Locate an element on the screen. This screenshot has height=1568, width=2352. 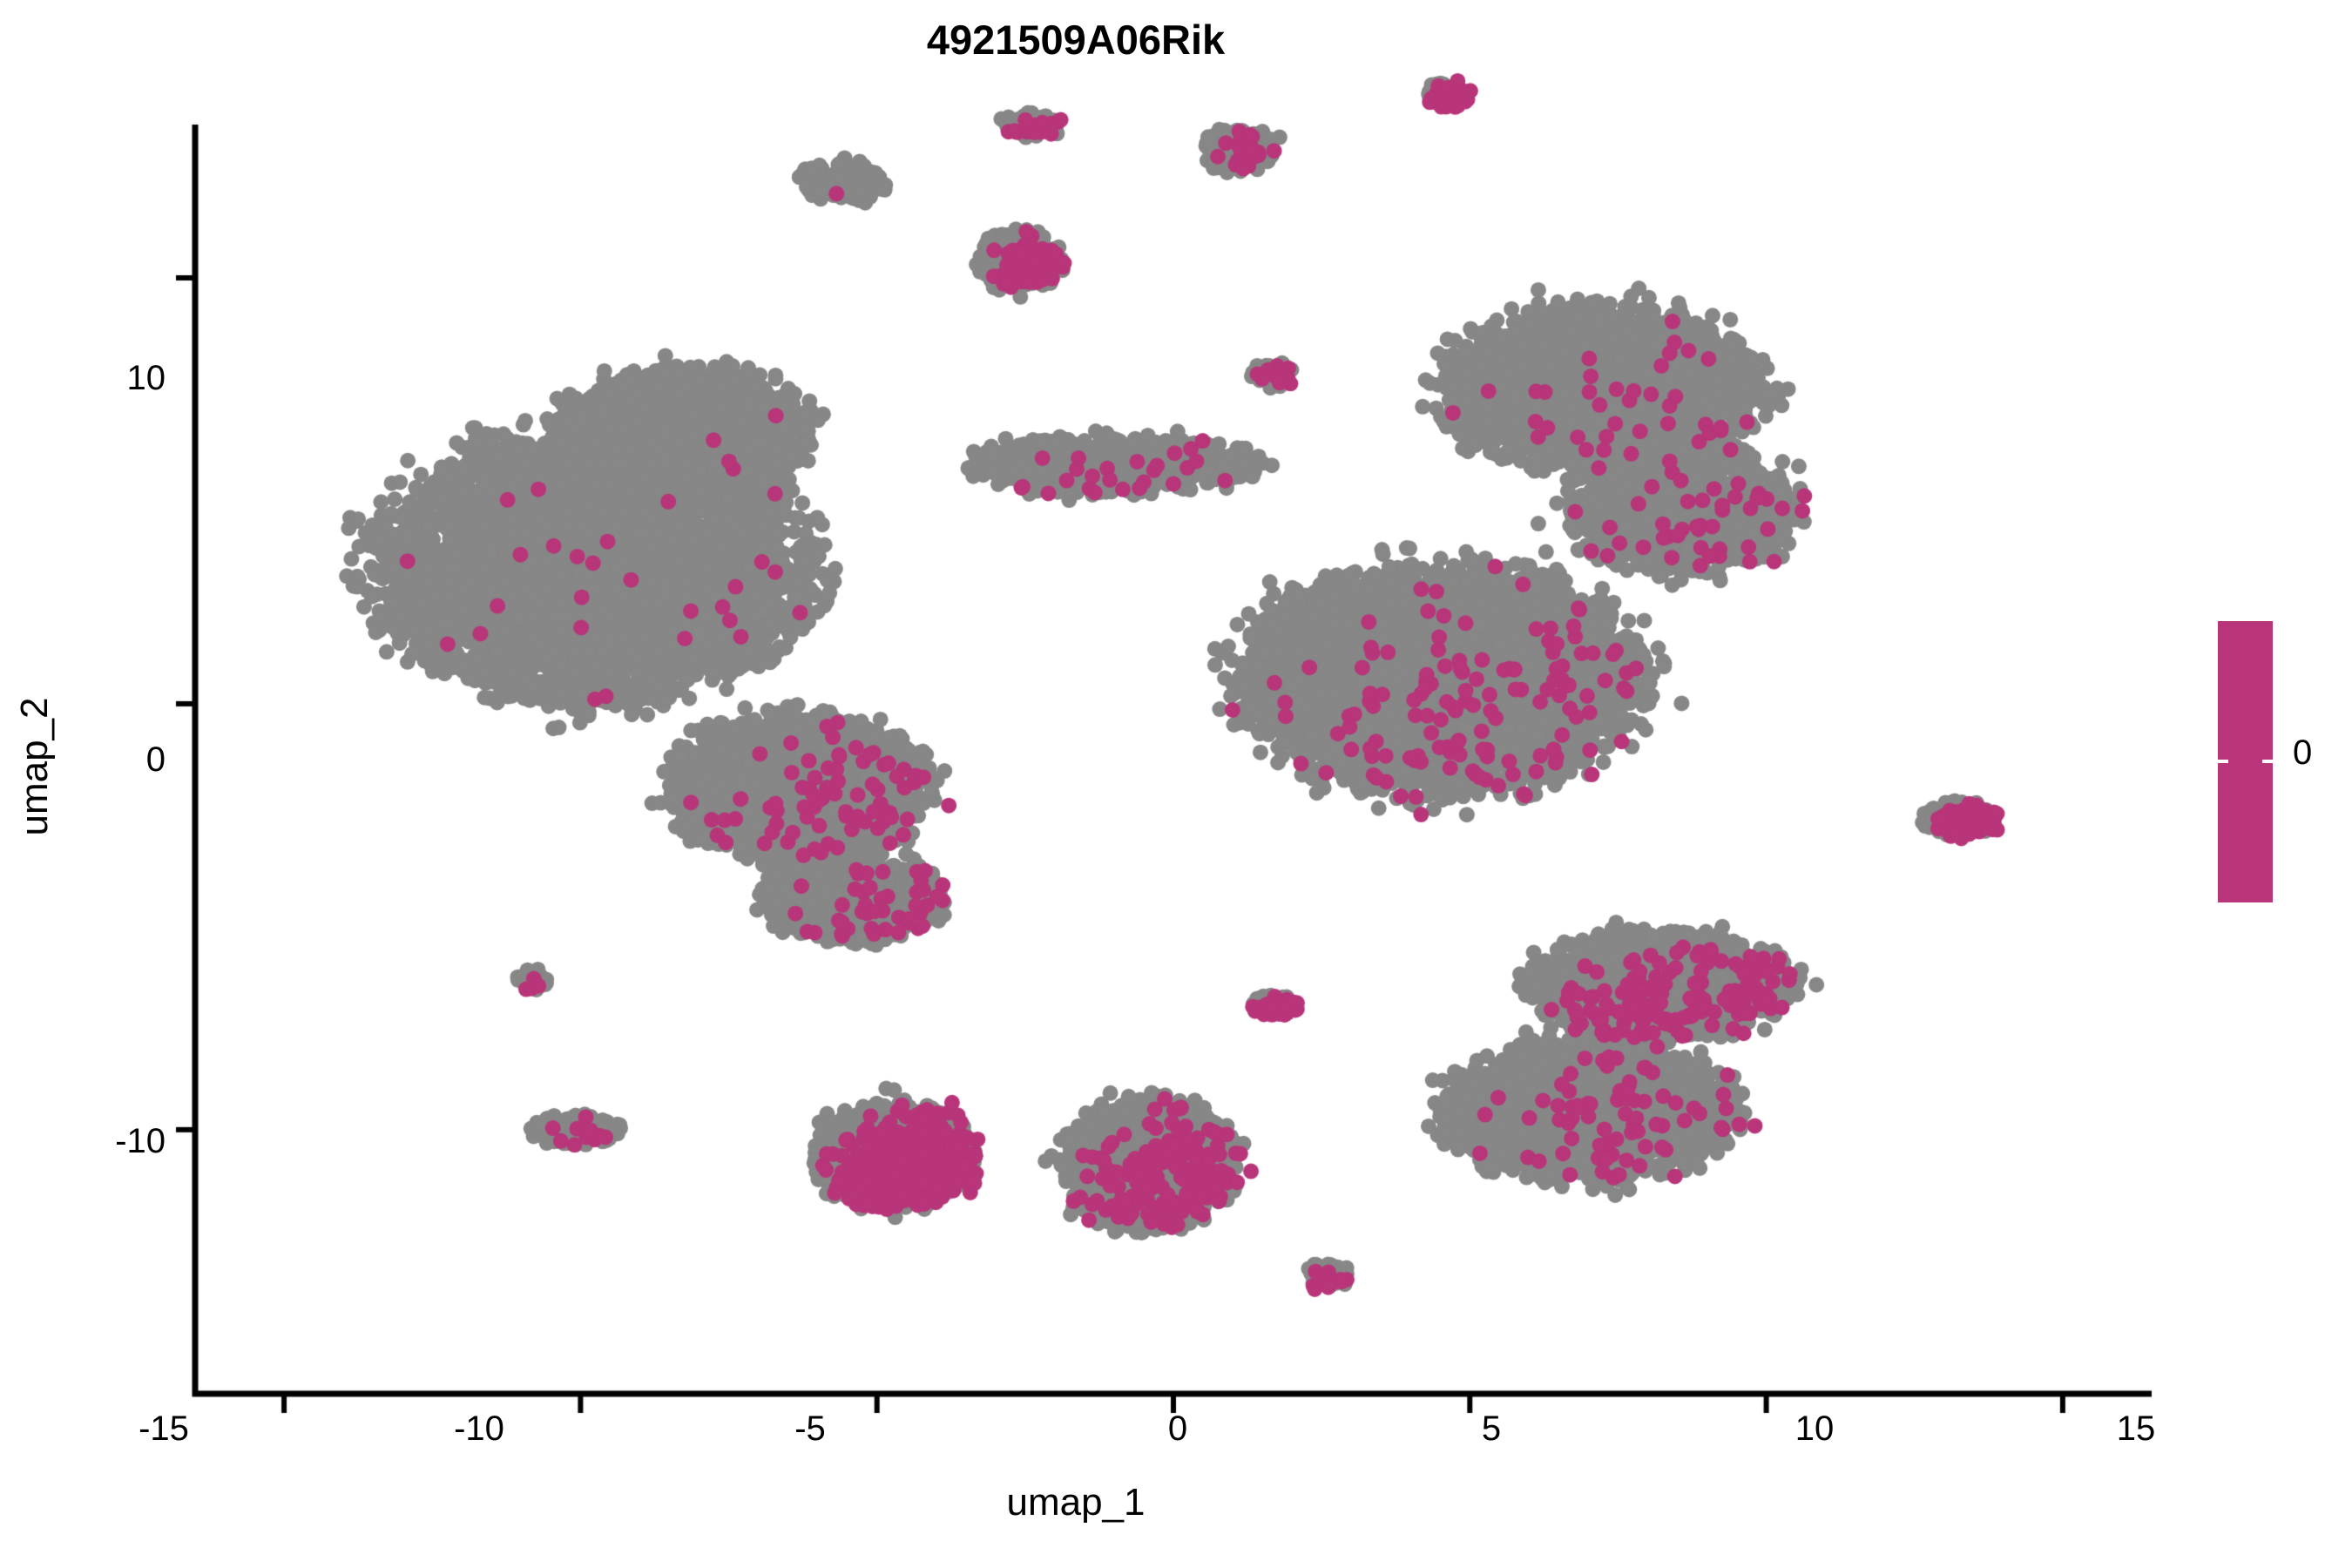
xtick-label-1: -10 is located at coordinates (479, 1428).